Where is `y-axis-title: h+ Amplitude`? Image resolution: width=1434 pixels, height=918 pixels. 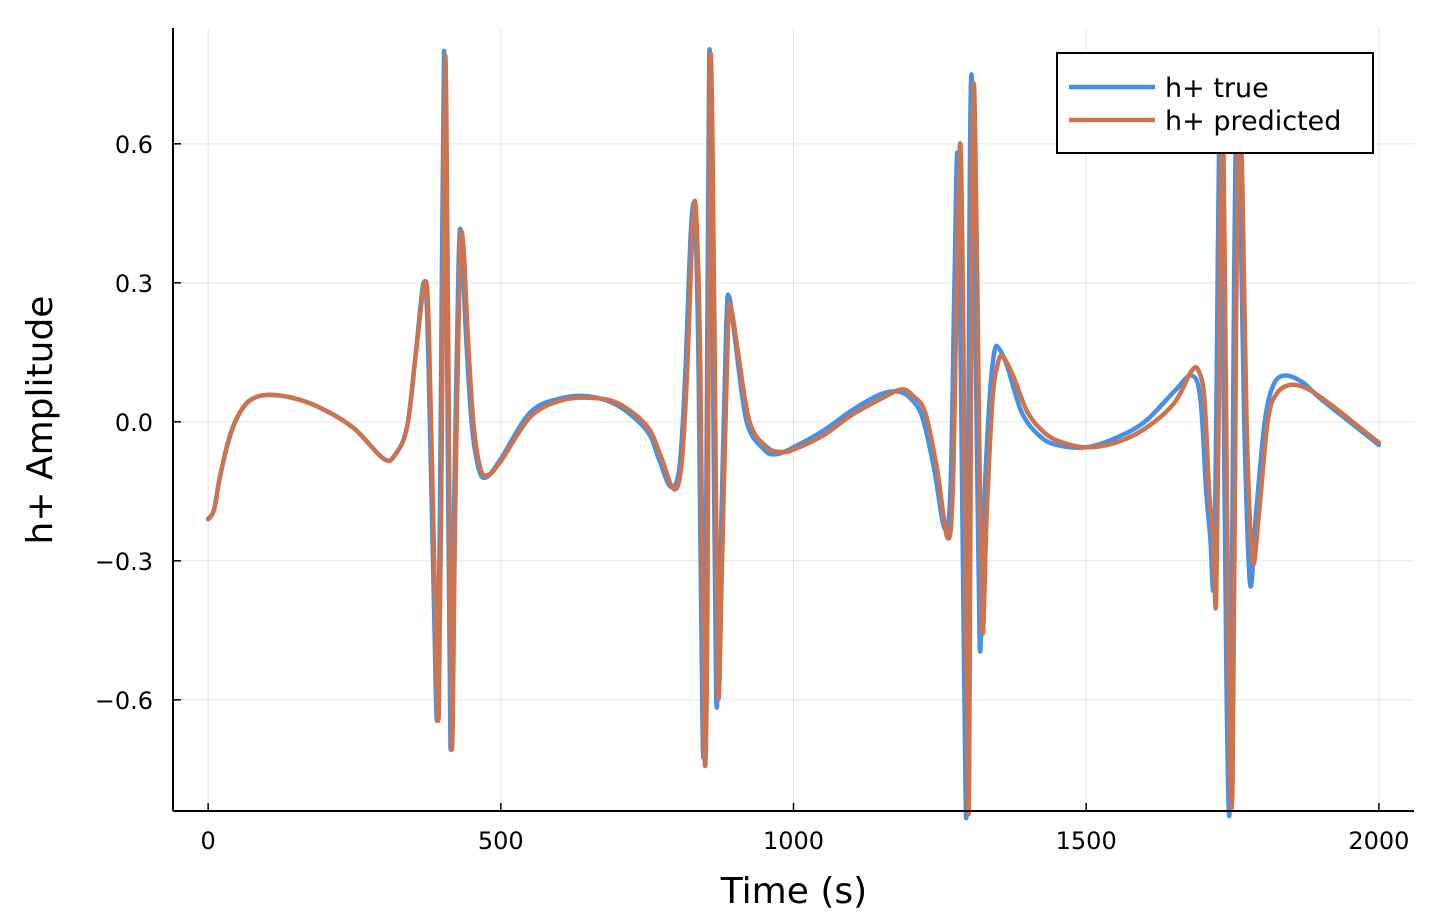
y-axis-title: h+ Amplitude is located at coordinates (40, 420).